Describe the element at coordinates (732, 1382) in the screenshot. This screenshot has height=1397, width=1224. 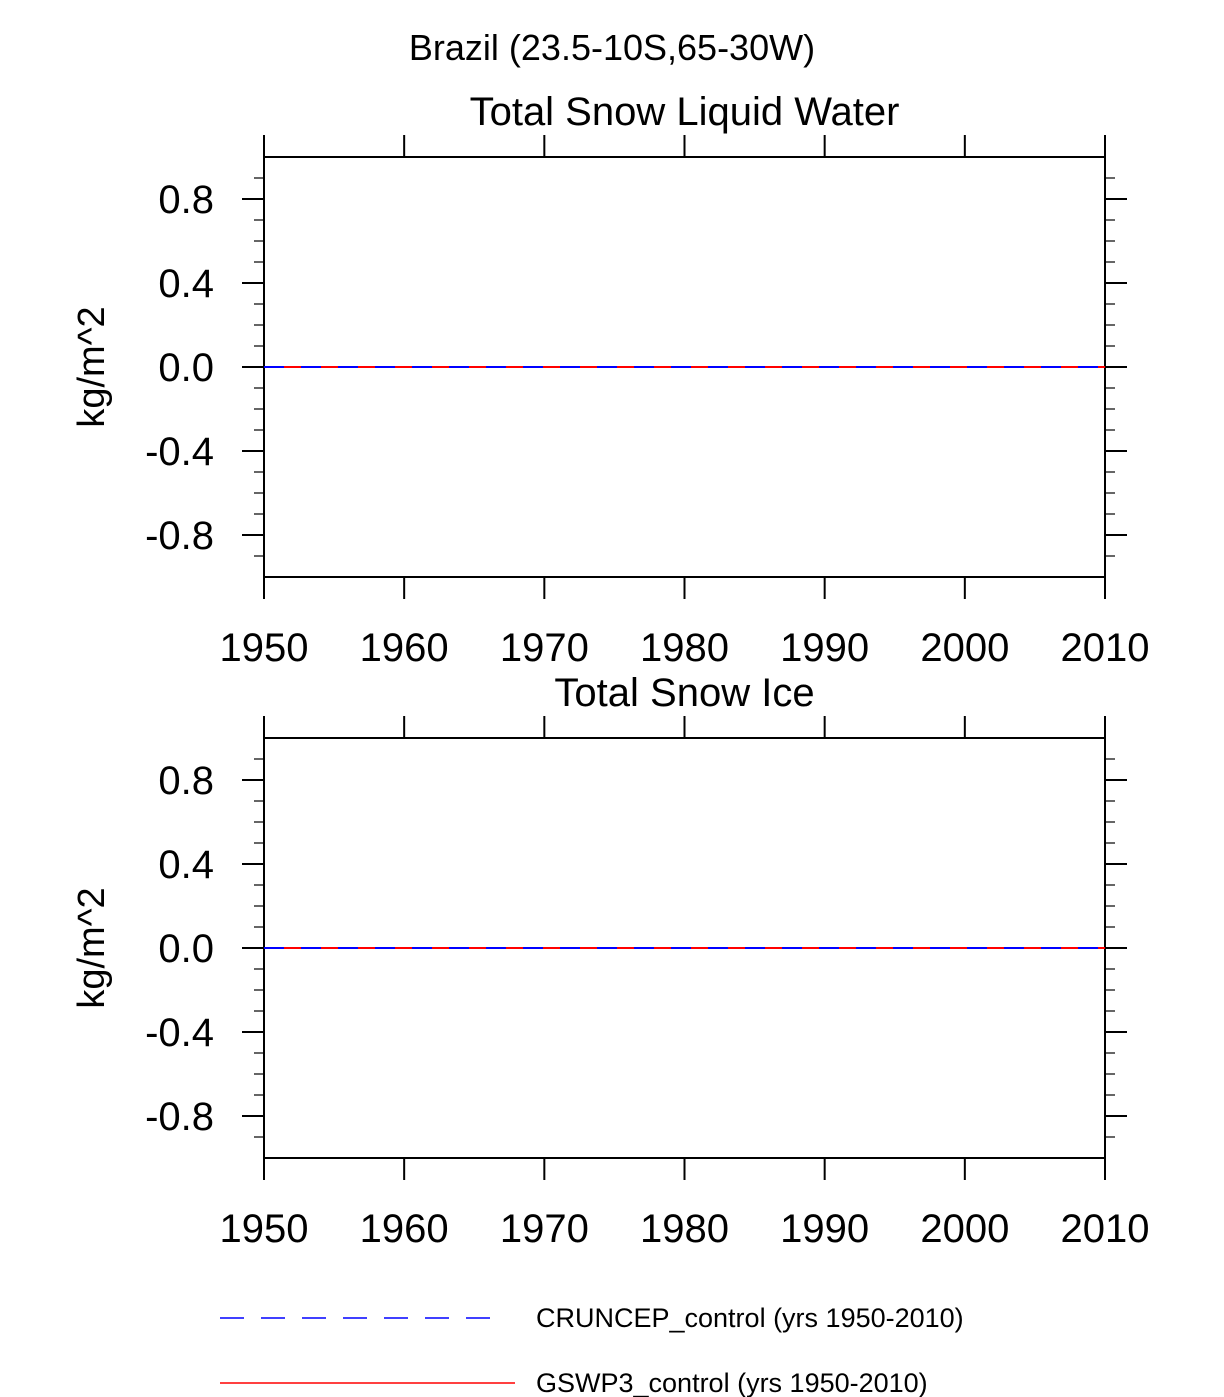
I see `legend-label: GSWP3_control (yrs 1950-2010)` at that location.